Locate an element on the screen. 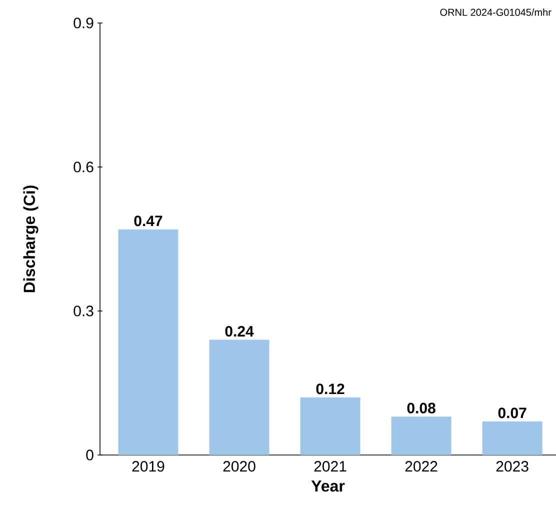 The width and height of the screenshot is (556, 519). y-tick-label: 0 is located at coordinates (90, 455).